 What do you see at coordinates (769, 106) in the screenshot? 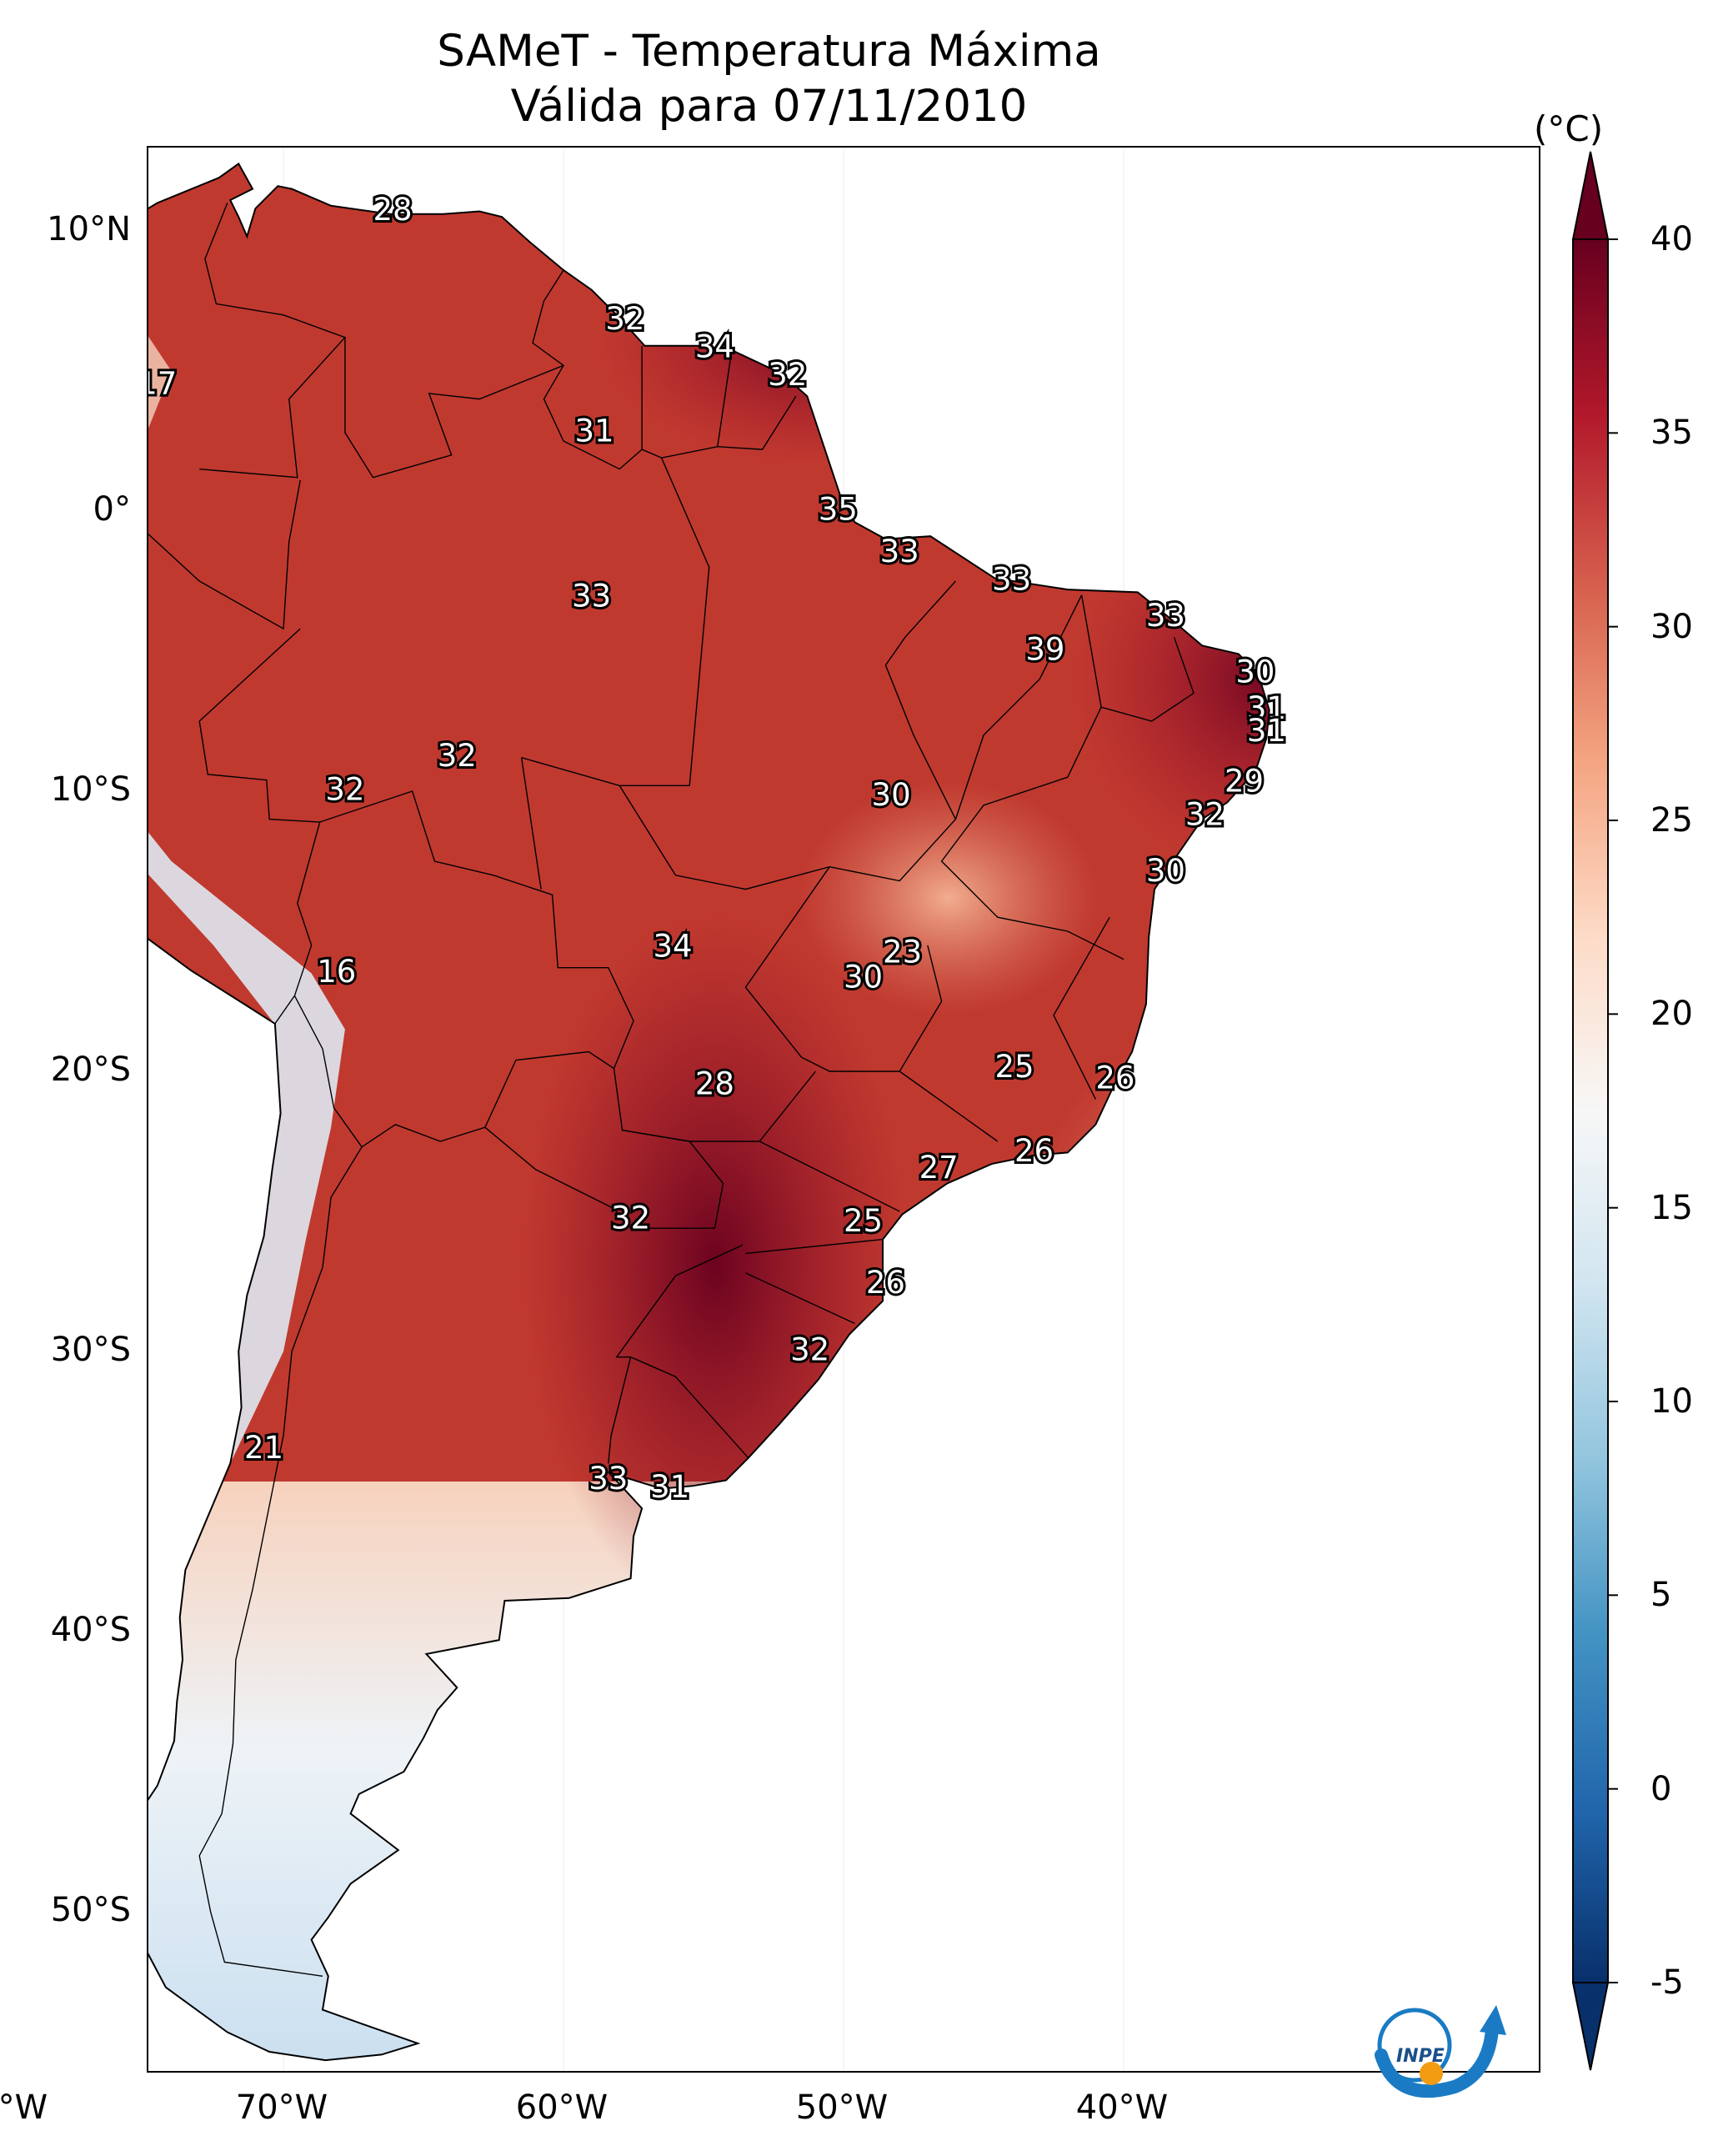
I see `map-subtitle: Válida para 07/11/2010` at bounding box center [769, 106].